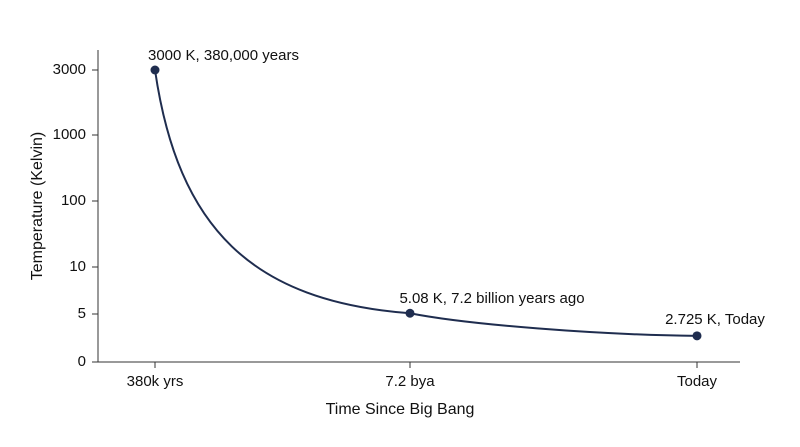  I want to click on x-tick-label: 7.2 bya, so click(410, 381).